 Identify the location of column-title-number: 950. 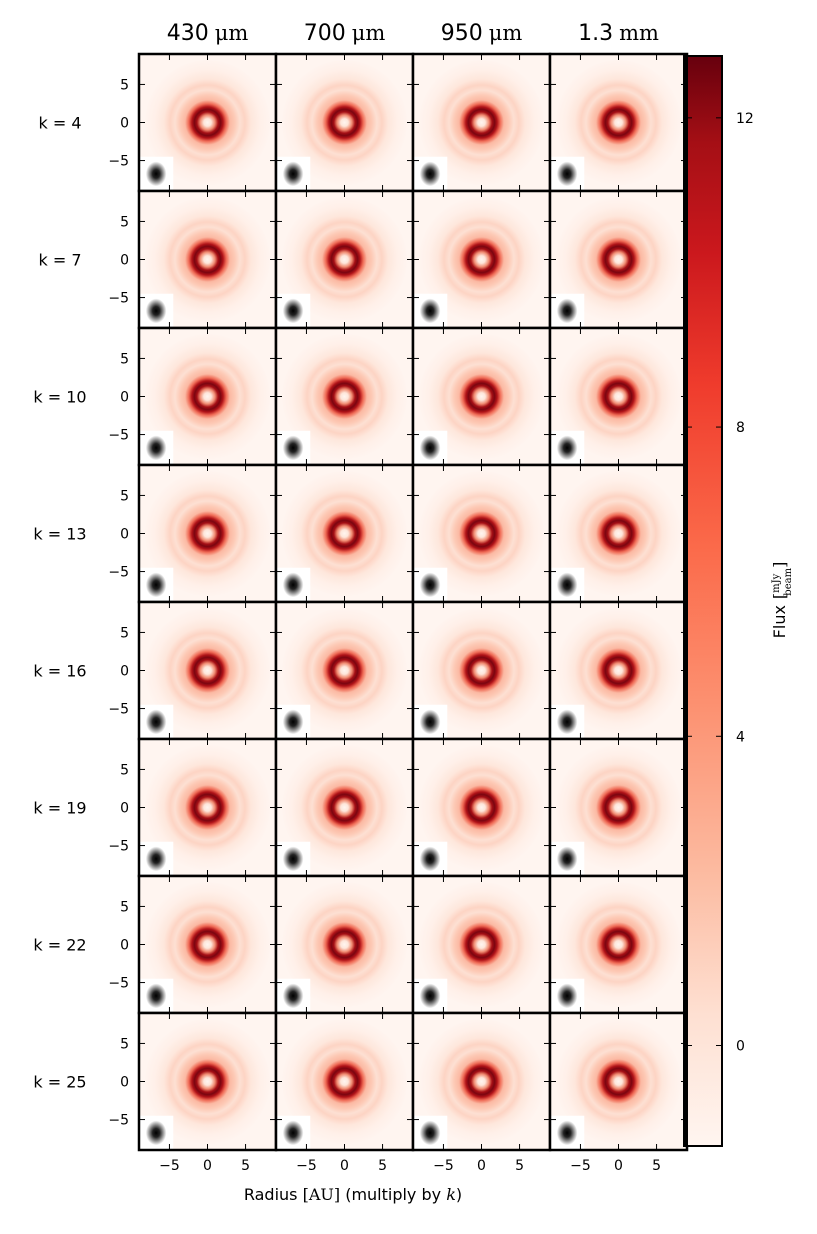
(462, 33).